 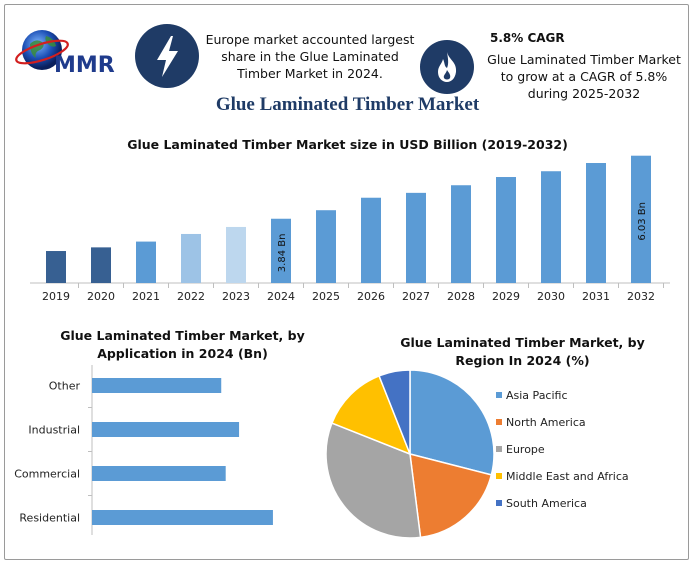 I want to click on bar-2029, so click(x=506, y=230).